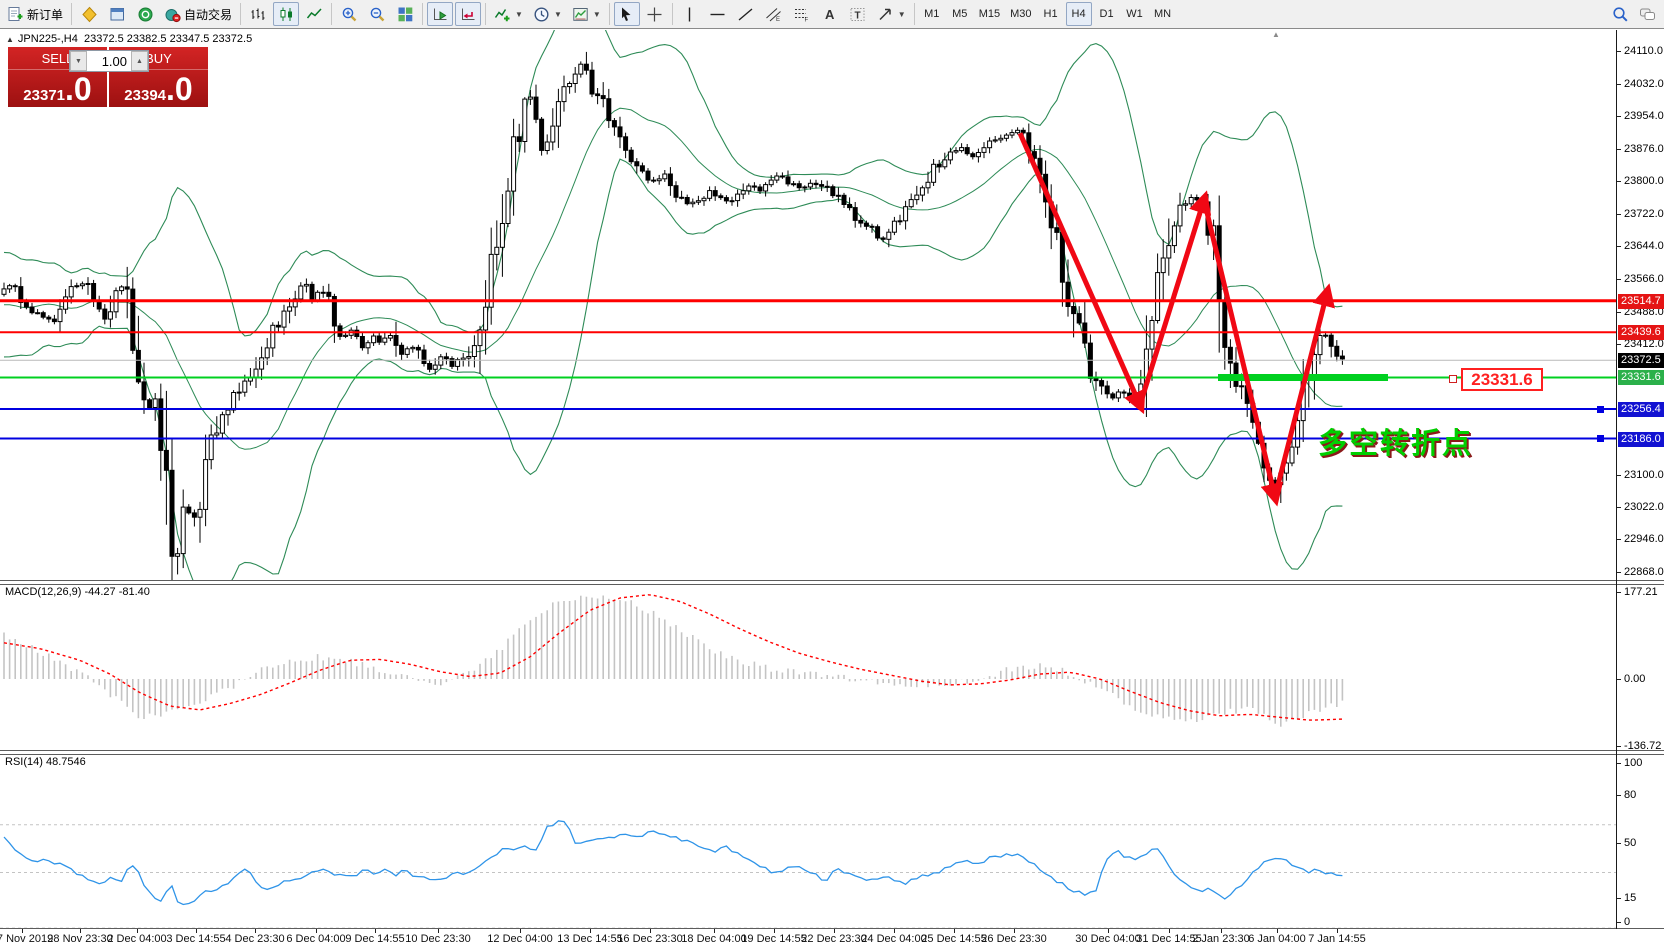 The image size is (1664, 946). What do you see at coordinates (1643, 51) in the screenshot?
I see `price-axis-label: 24110.0` at bounding box center [1643, 51].